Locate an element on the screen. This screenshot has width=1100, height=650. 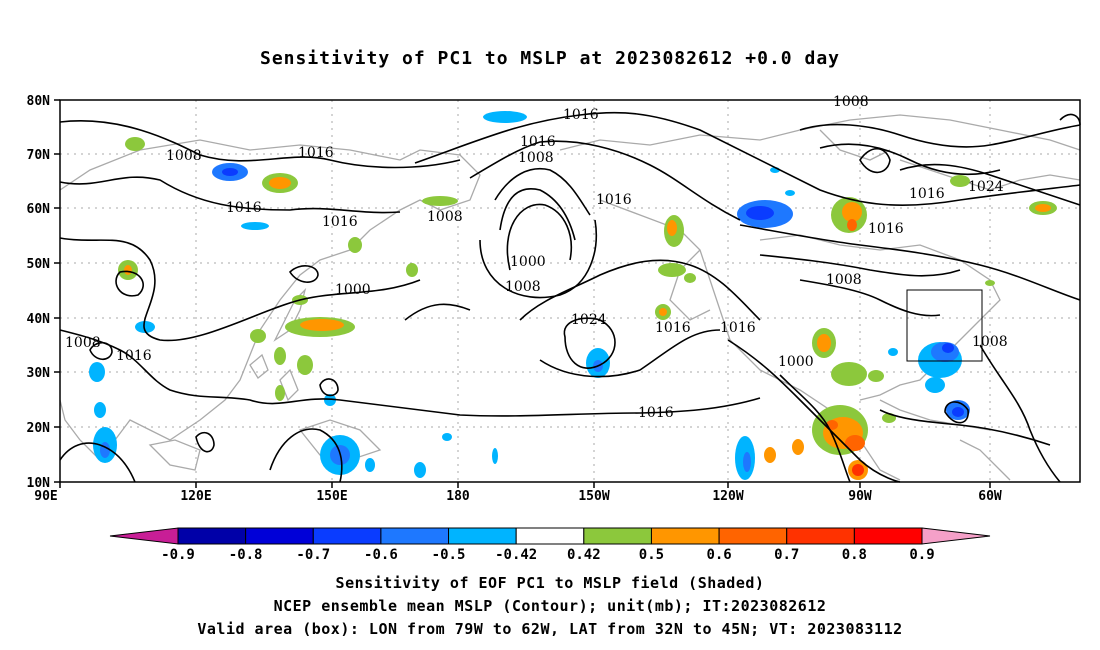
lon-label: 120E is located at coordinates (195, 496).